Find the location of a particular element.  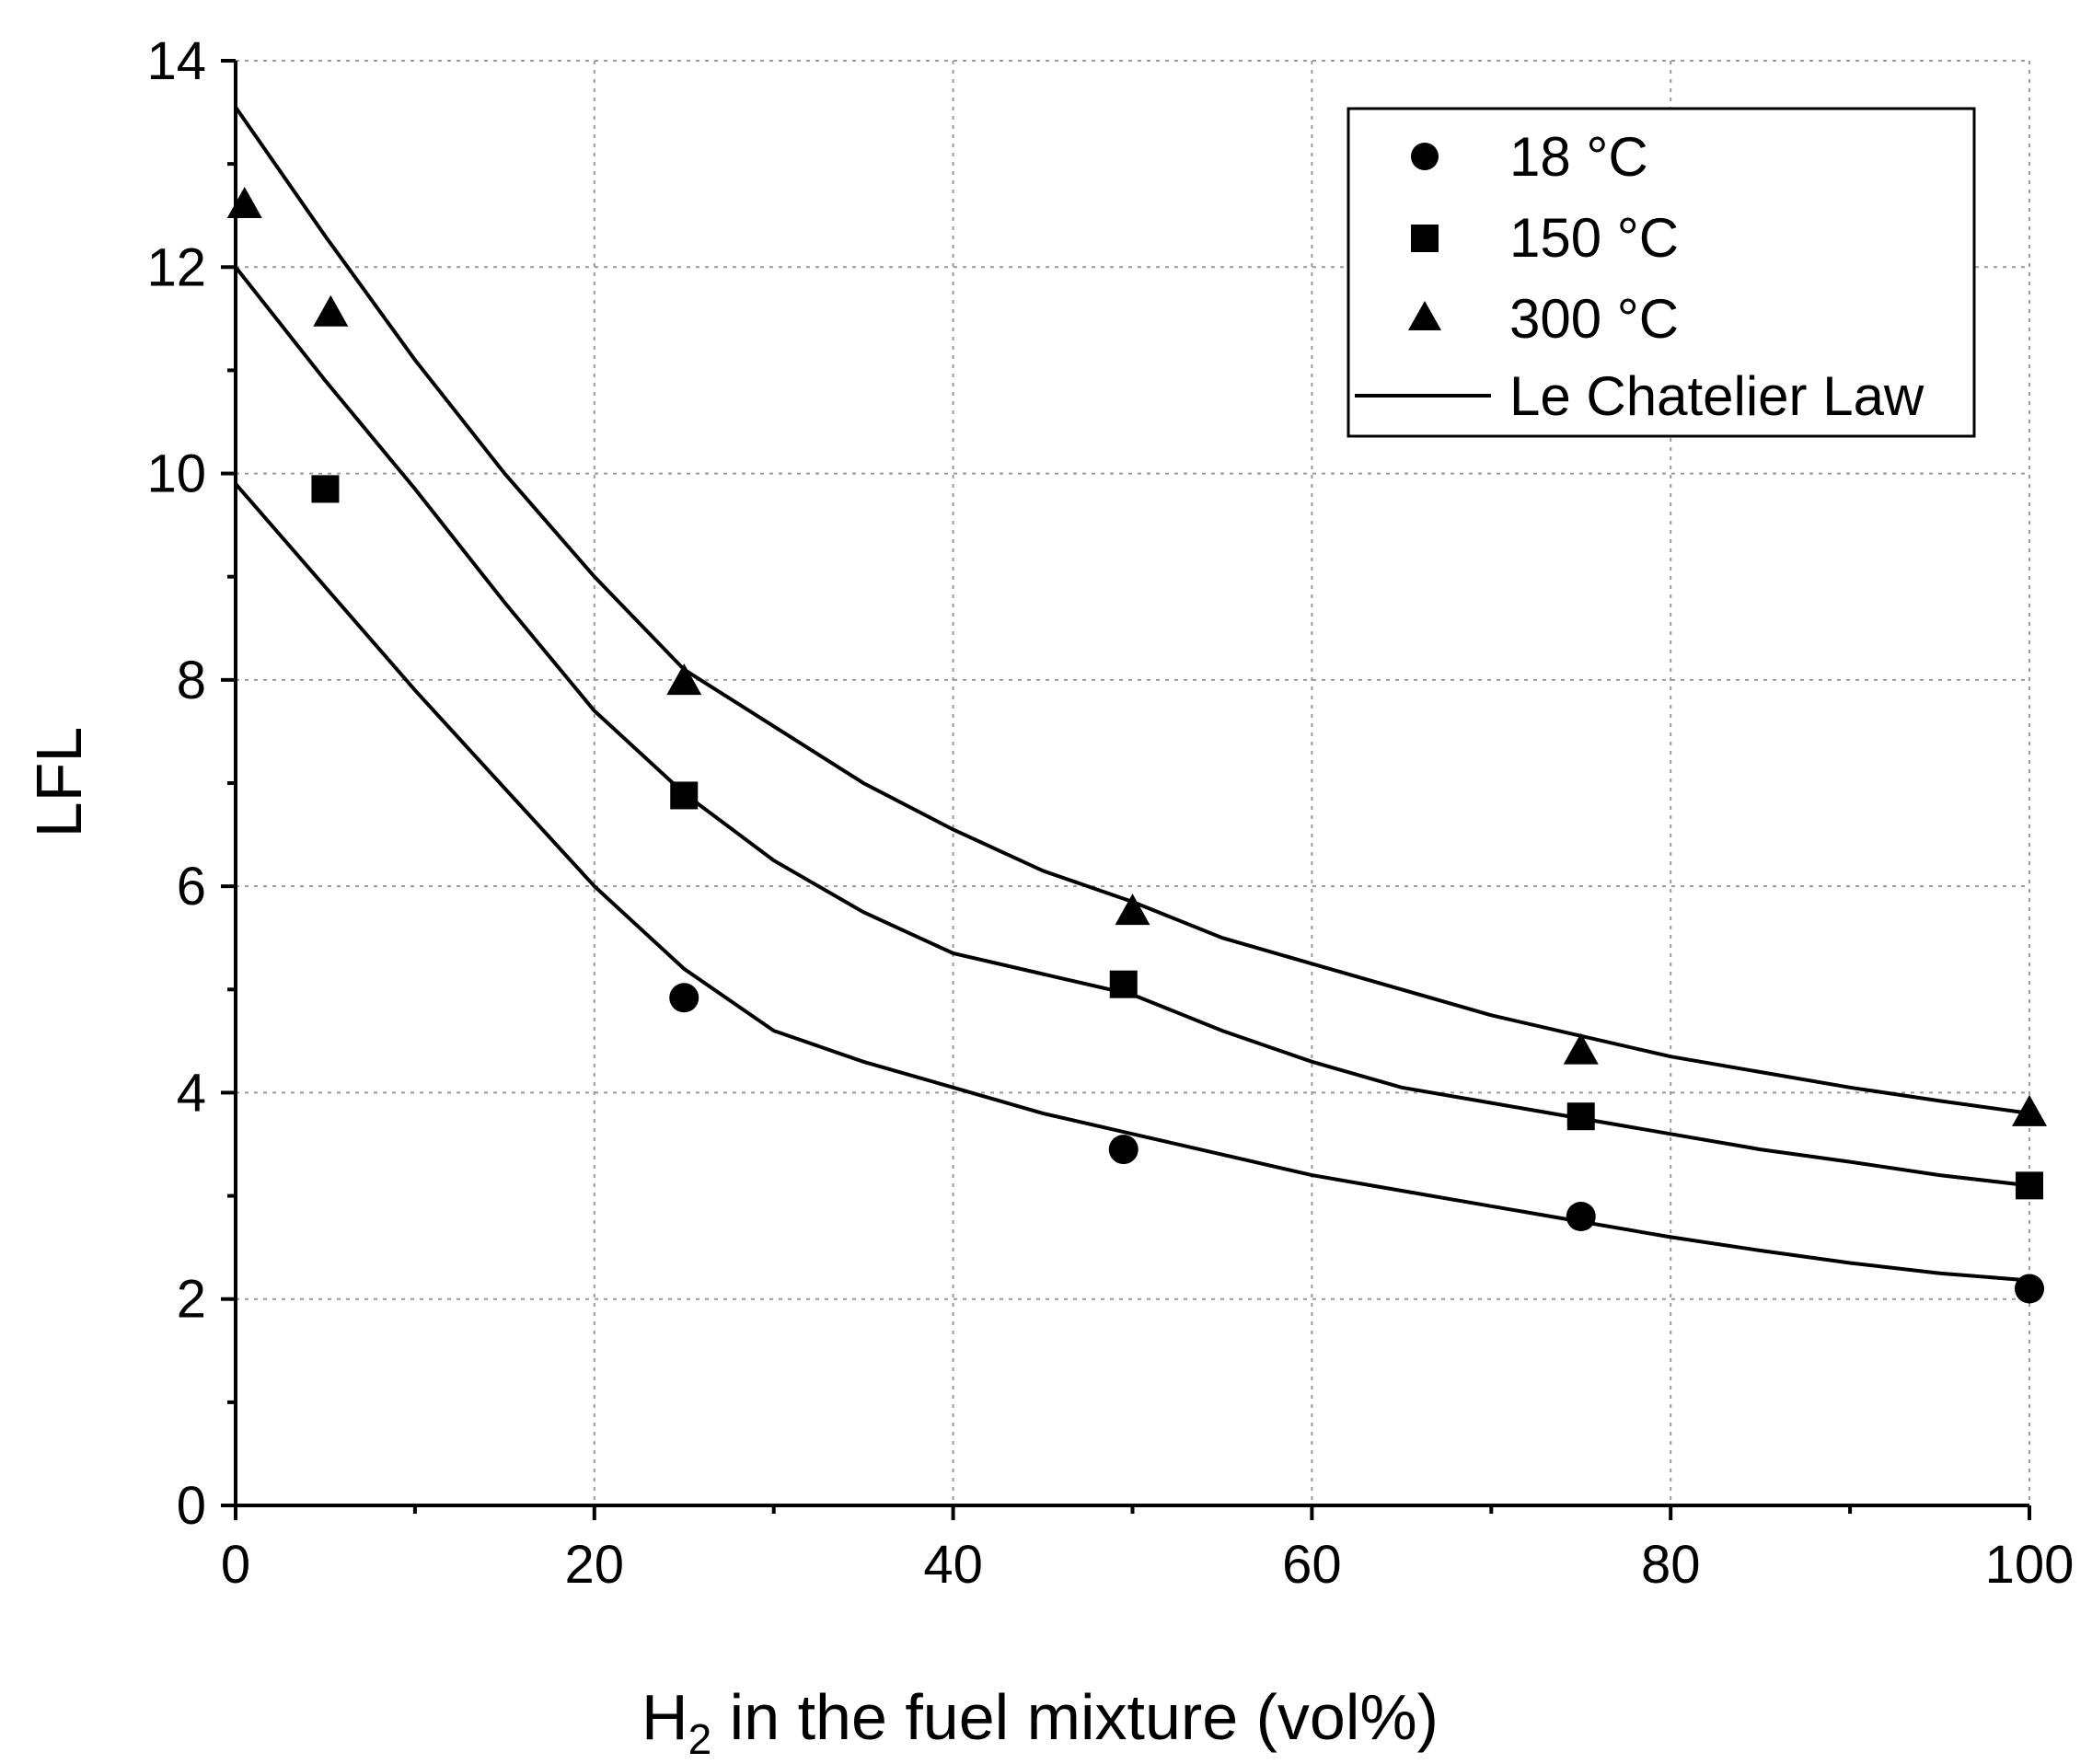

y-tick-label: 14 is located at coordinates (176, 61).